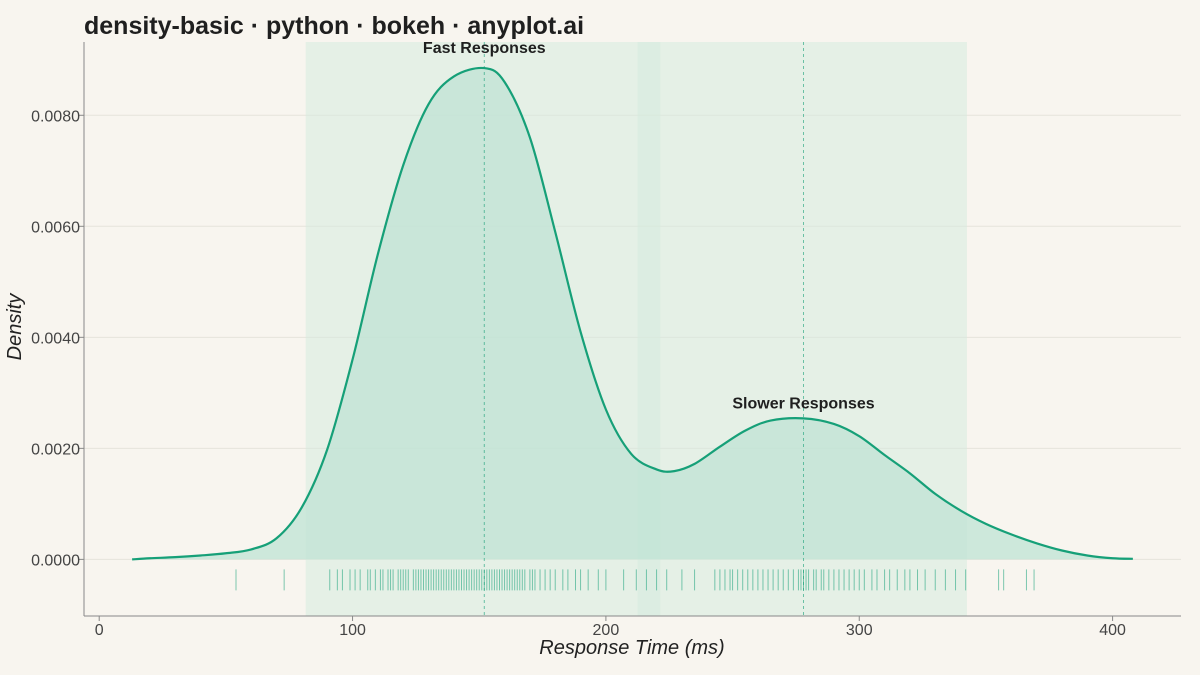 This screenshot has height=675, width=1200. Describe the element at coordinates (55, 116) in the screenshot. I see `y-tick-label: 0.0080` at that location.